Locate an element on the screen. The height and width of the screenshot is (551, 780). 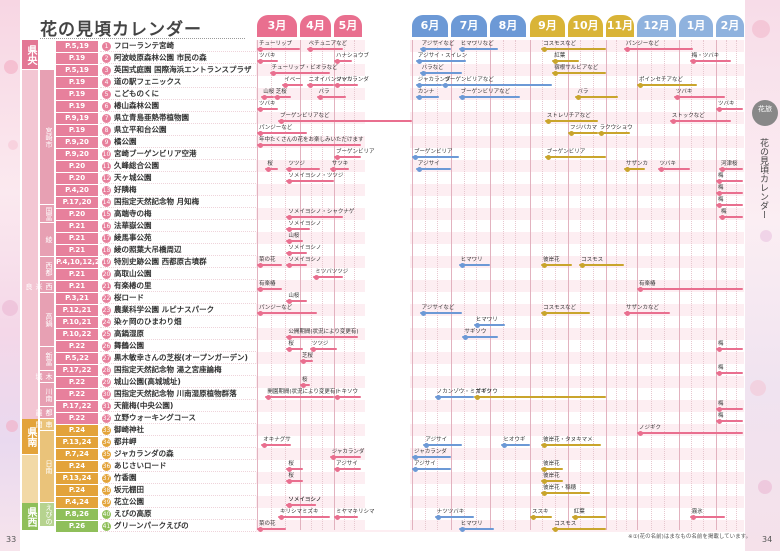
spot-number: 12 is located at coordinates (106, 178).